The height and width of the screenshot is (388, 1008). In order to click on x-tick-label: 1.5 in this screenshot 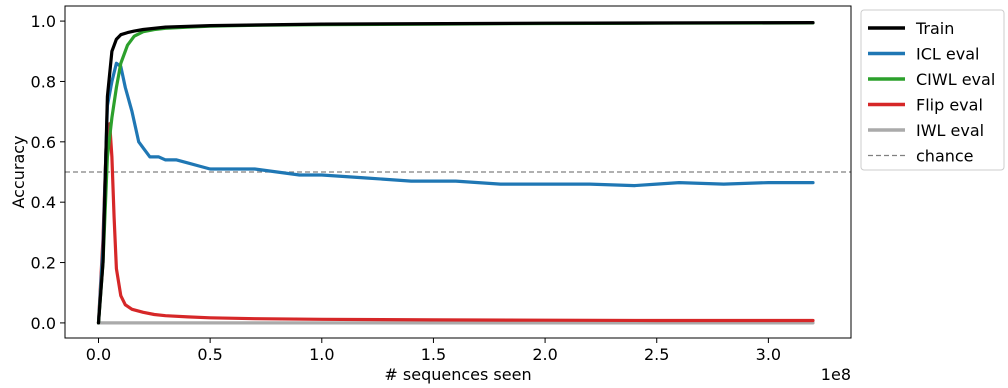, I will do `click(433, 354)`.